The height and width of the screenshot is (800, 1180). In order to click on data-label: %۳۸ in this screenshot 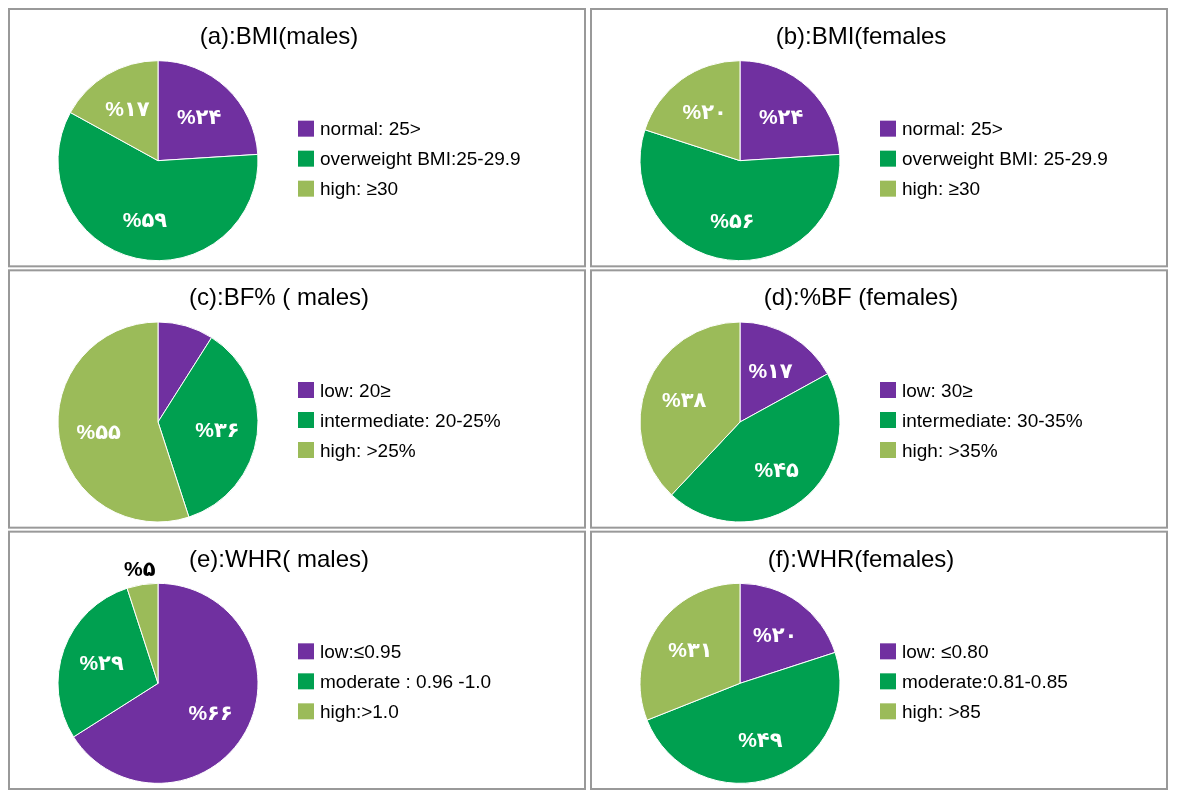, I will do `click(684, 400)`.